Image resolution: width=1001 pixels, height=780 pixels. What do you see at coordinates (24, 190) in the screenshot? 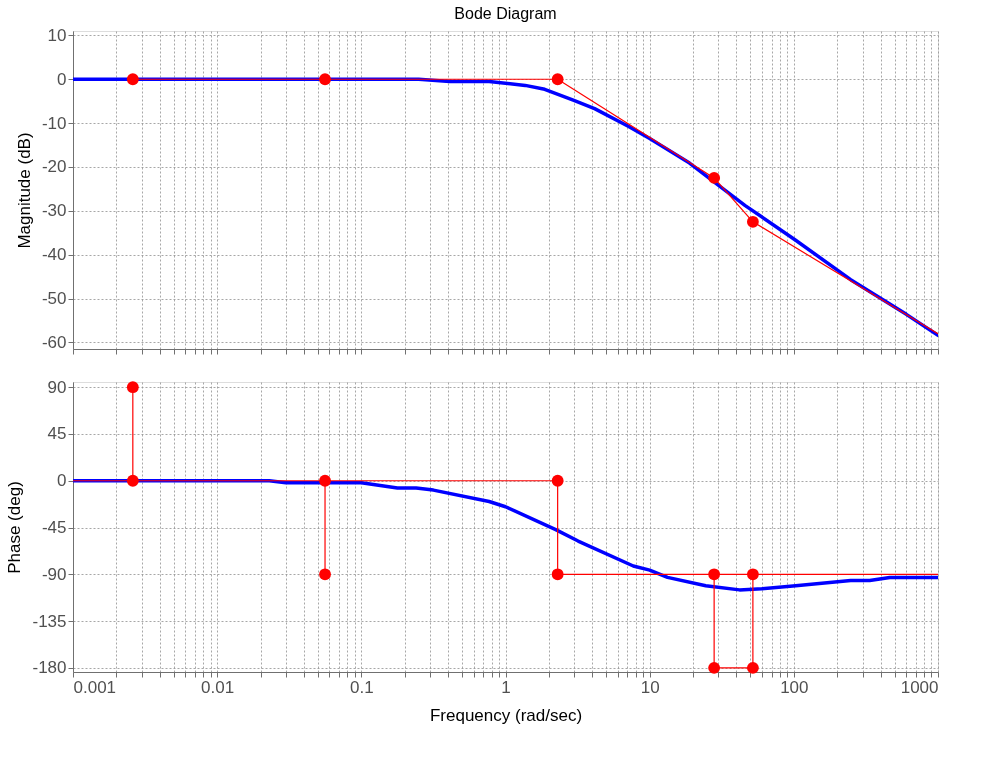
I see `y-axis-title: Magnitude (dB)` at bounding box center [24, 190].